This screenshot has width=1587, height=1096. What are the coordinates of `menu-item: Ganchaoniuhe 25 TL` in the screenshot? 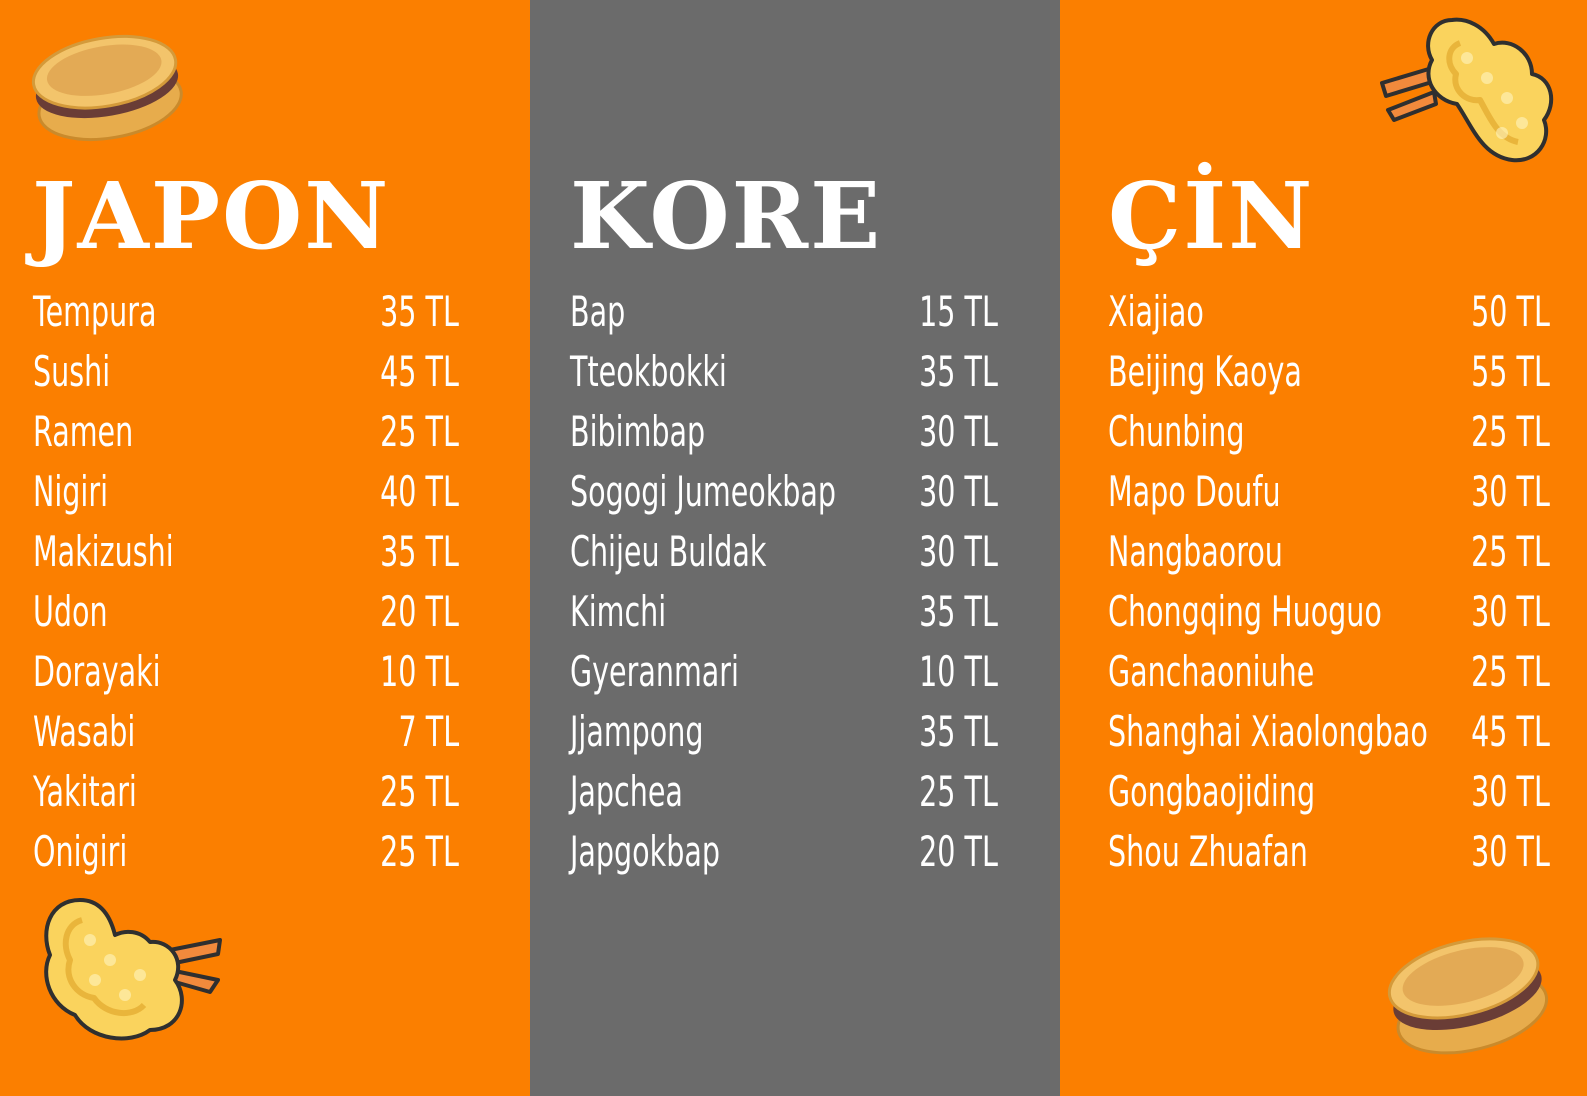 It's located at (1329, 672).